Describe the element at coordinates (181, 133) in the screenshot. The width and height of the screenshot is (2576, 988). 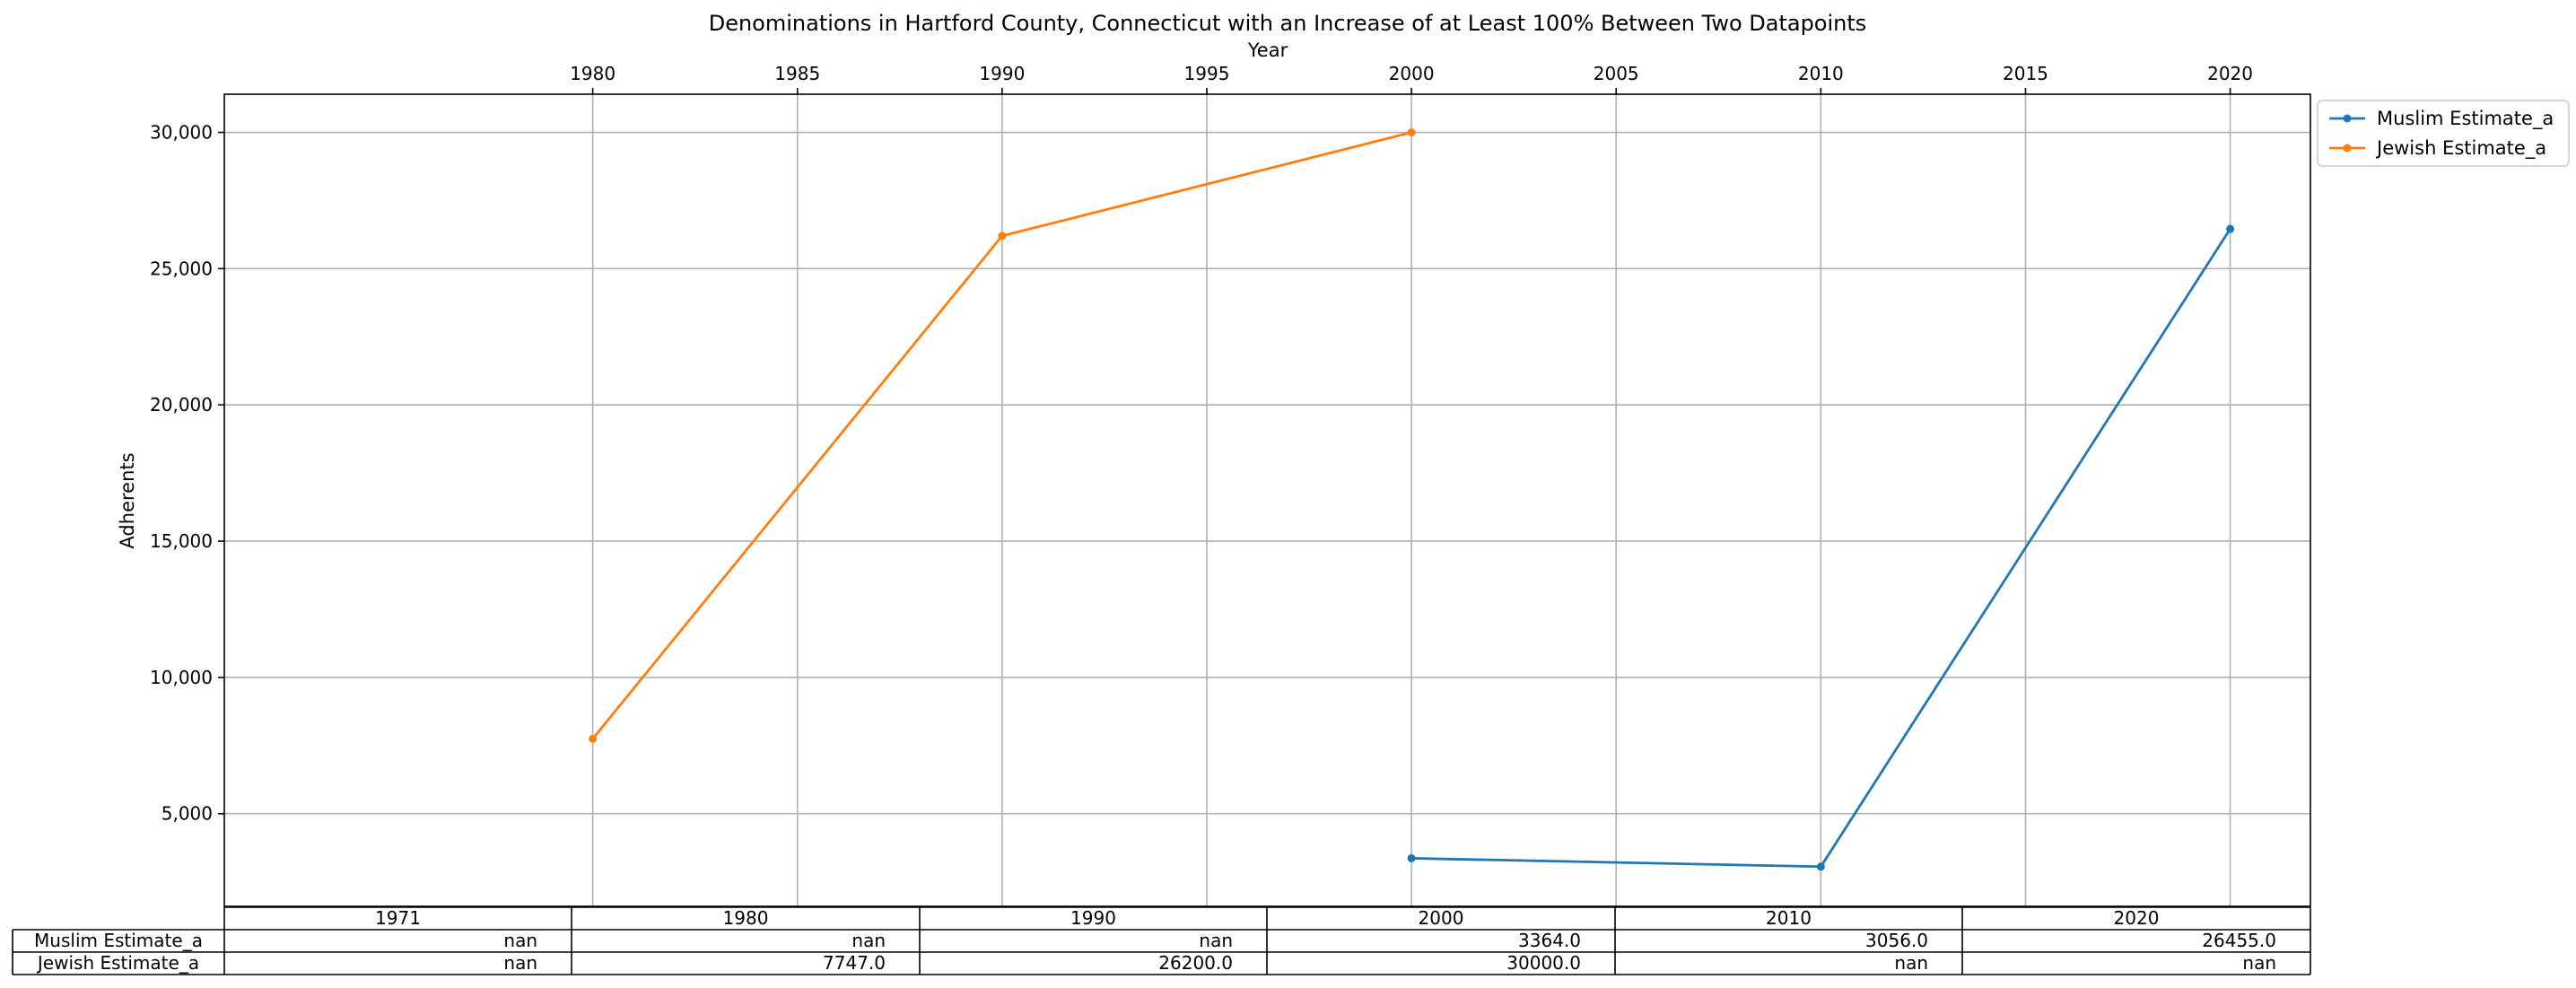
I see `y-tick-label: 30,000` at that location.